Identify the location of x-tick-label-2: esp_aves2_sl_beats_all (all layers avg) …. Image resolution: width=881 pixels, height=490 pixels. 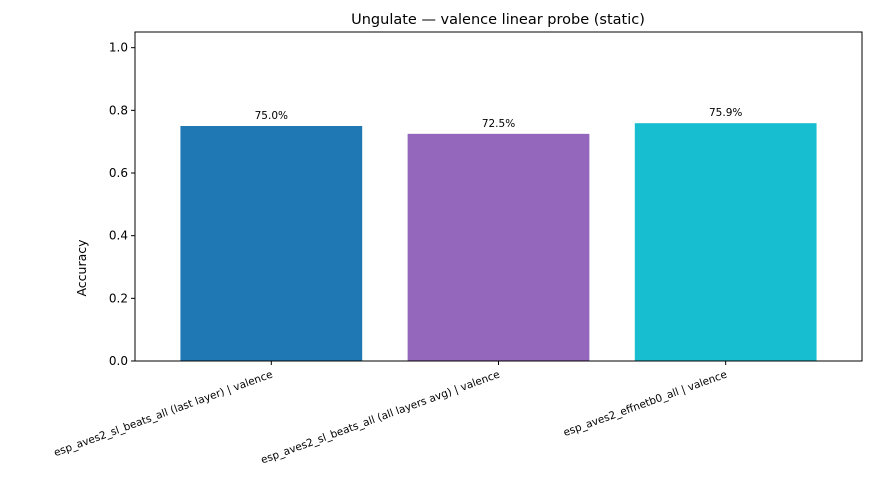
(380, 418).